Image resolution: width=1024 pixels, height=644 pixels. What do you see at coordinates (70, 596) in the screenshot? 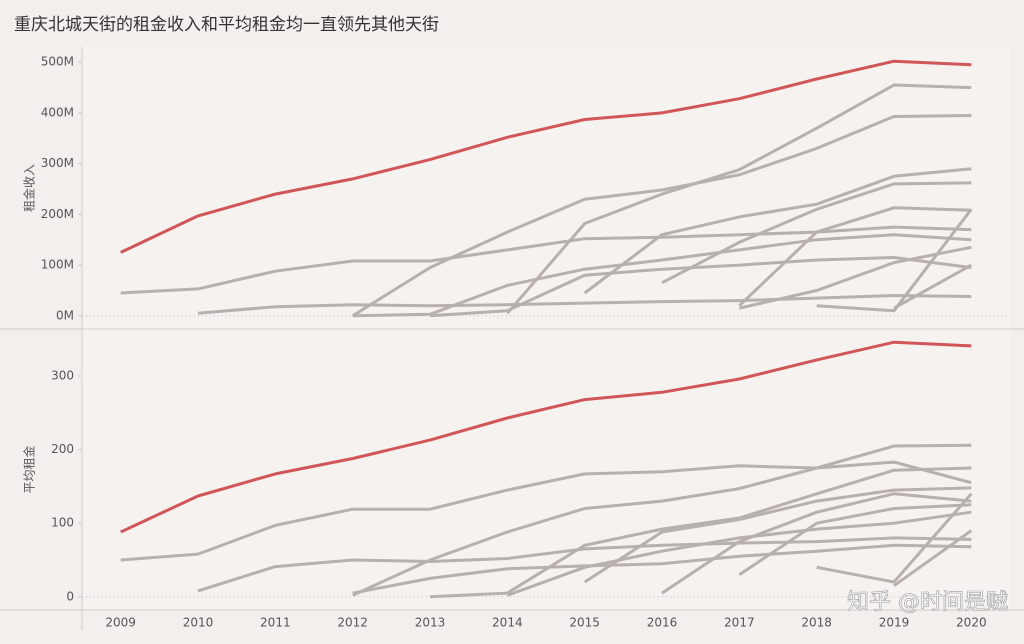
I see `y-tick-label: 0` at bounding box center [70, 596].